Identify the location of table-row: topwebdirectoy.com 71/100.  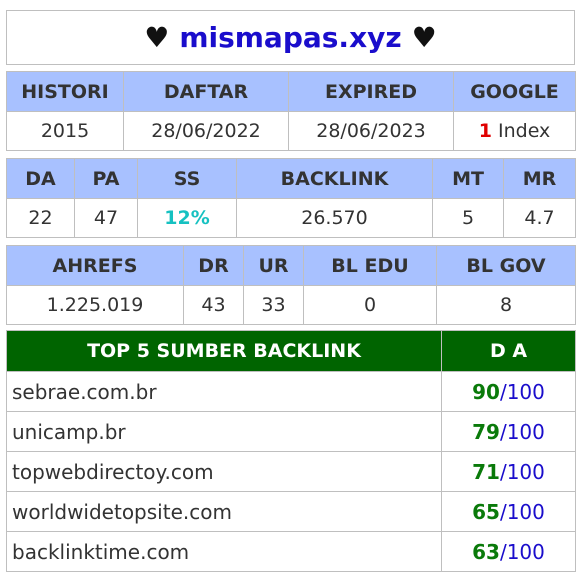
(291, 471).